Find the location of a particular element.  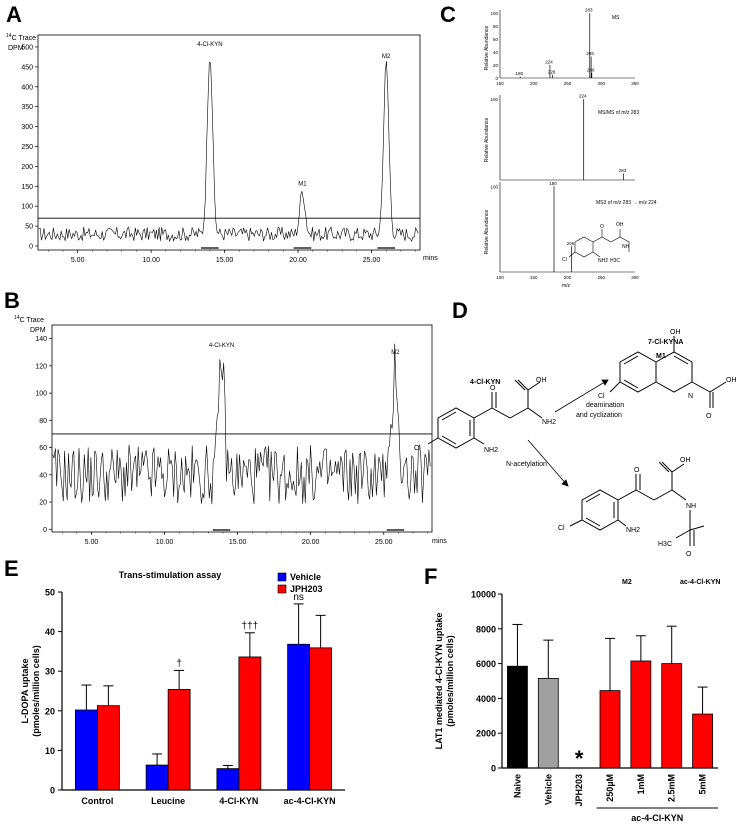

y-axis-label-line: L-DOPA uptake is located at coordinates (25, 690).